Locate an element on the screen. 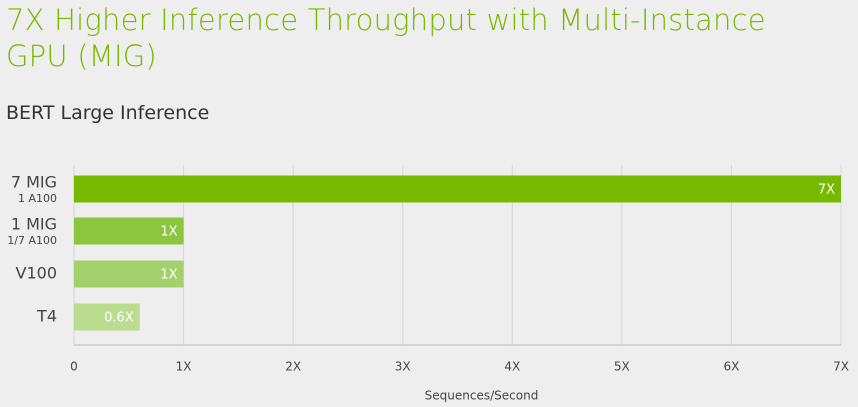 This screenshot has width=858, height=407. x-tick-label: 3X is located at coordinates (403, 367).